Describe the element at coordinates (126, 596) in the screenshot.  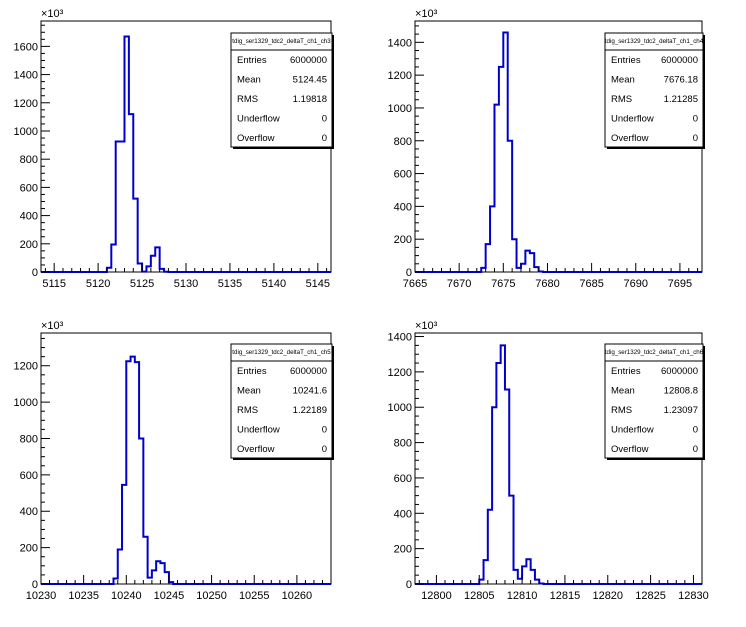
I see `x-tick-label: 10240` at that location.